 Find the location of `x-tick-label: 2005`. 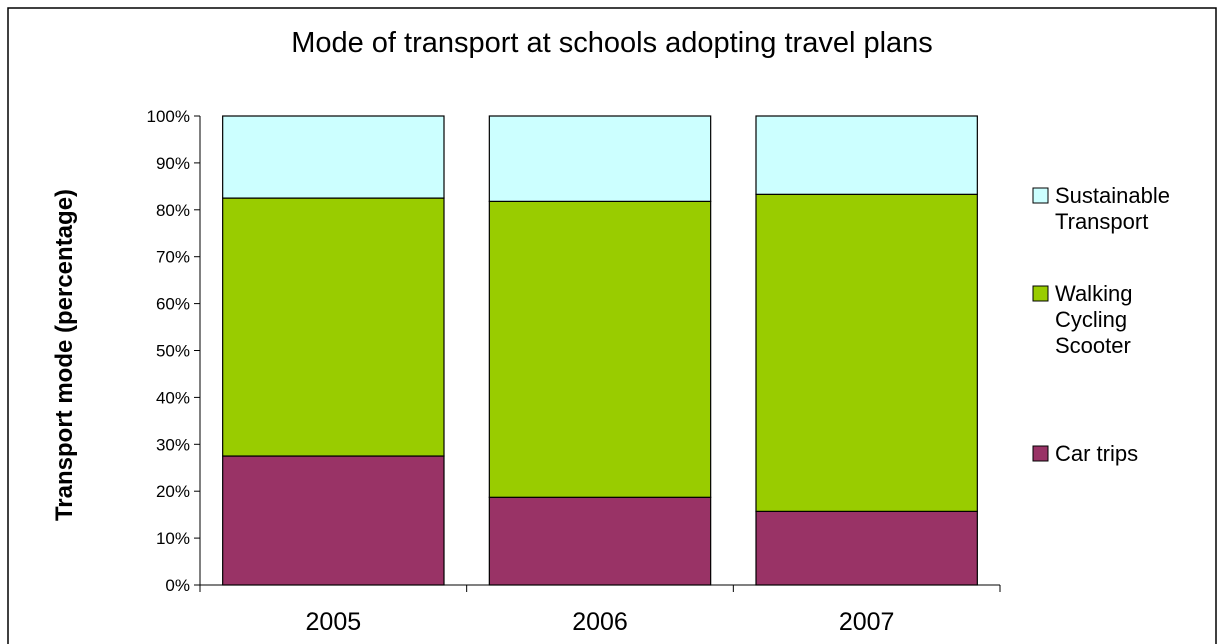

x-tick-label: 2005 is located at coordinates (334, 622).